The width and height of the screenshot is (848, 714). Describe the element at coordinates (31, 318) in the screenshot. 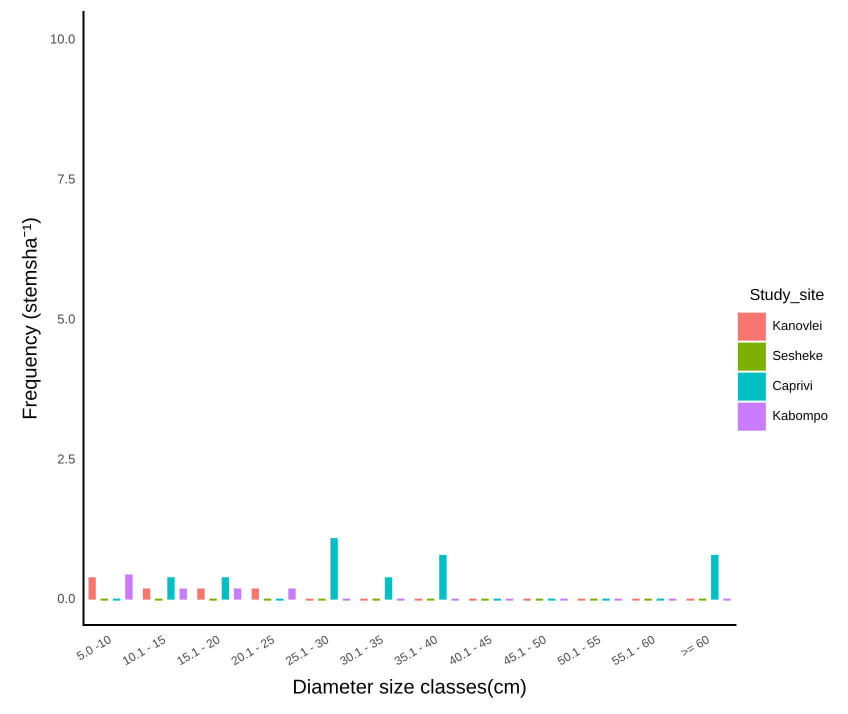

I see `y-axis-title: Frequency (stemsha⁻¹)` at that location.